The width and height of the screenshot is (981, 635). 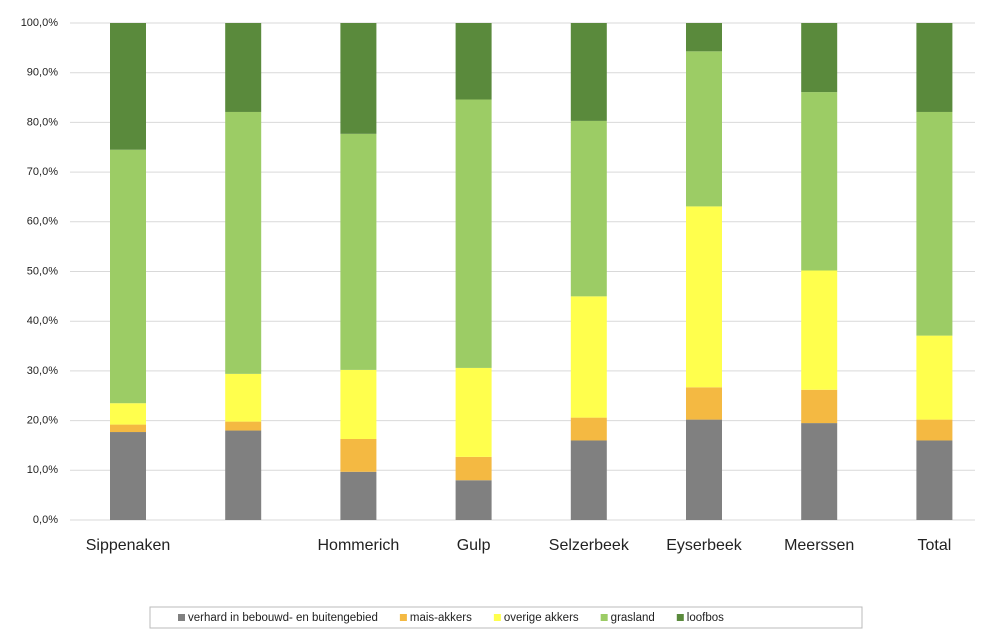 I want to click on legend-label: verhard in bebouwd- en buitengebied, so click(x=283, y=618).